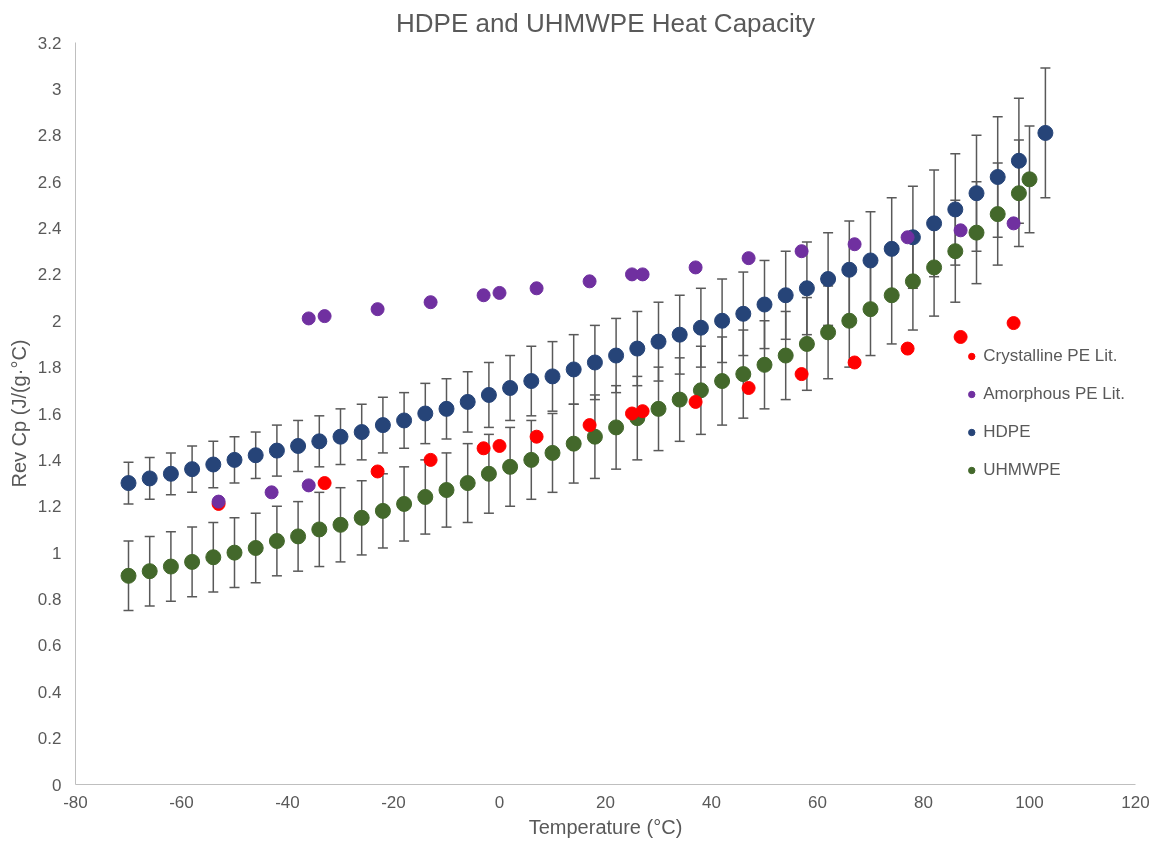 The image size is (1167, 845). What do you see at coordinates (1022, 470) in the screenshot?
I see `legend-label: UHMWPE` at bounding box center [1022, 470].